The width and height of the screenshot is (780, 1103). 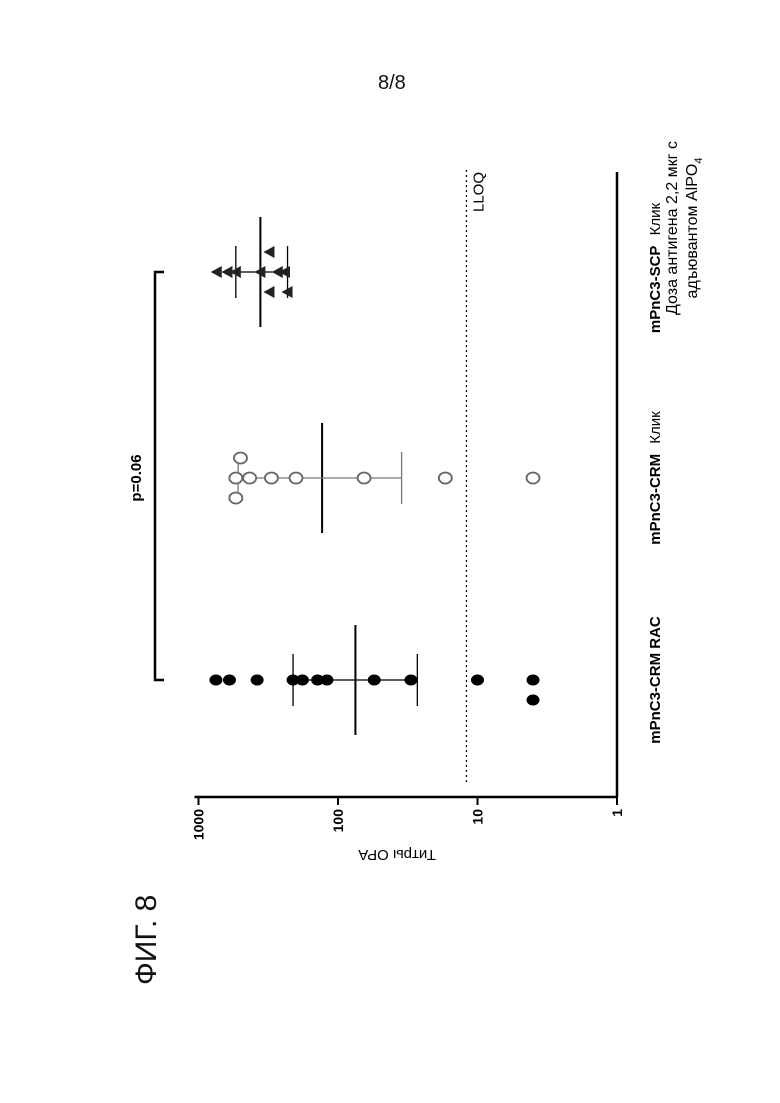 What do you see at coordinates (672, 228) in the screenshot?
I see `dose-note-line-1: Доза антигена 2,2 мкг с` at bounding box center [672, 228].